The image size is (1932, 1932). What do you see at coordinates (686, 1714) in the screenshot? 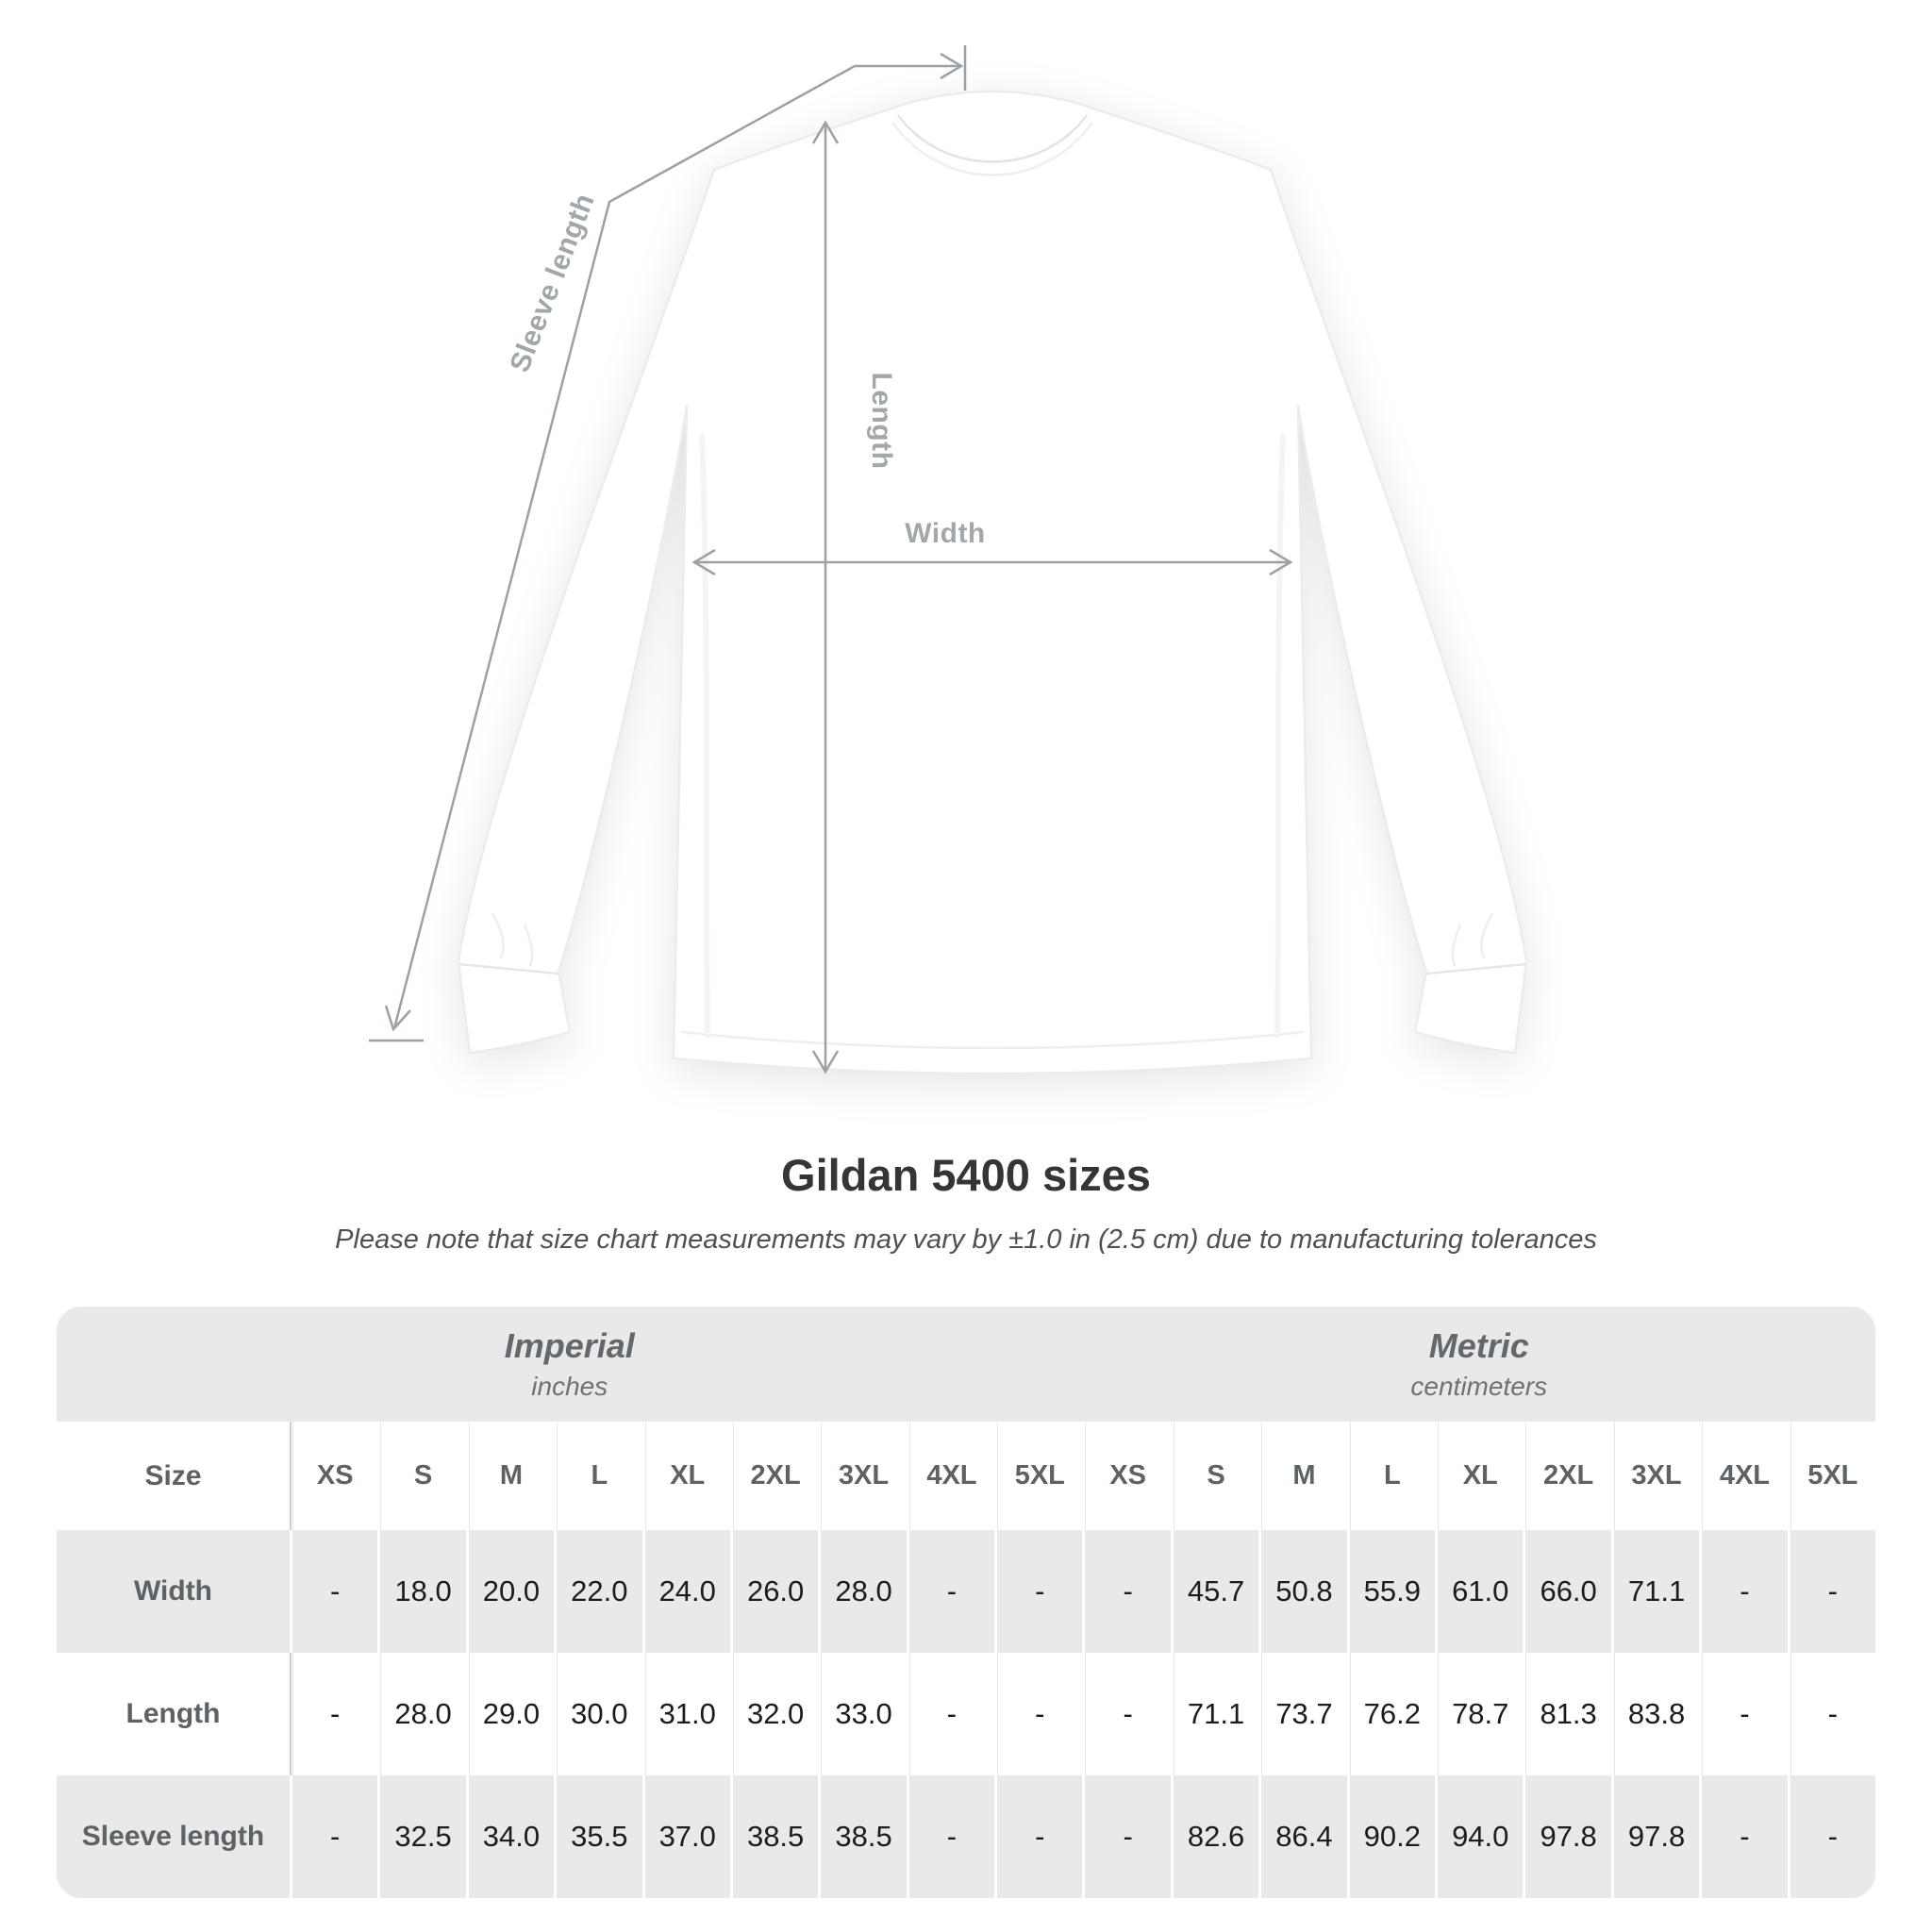
I see `table-cell: 31.0` at bounding box center [686, 1714].